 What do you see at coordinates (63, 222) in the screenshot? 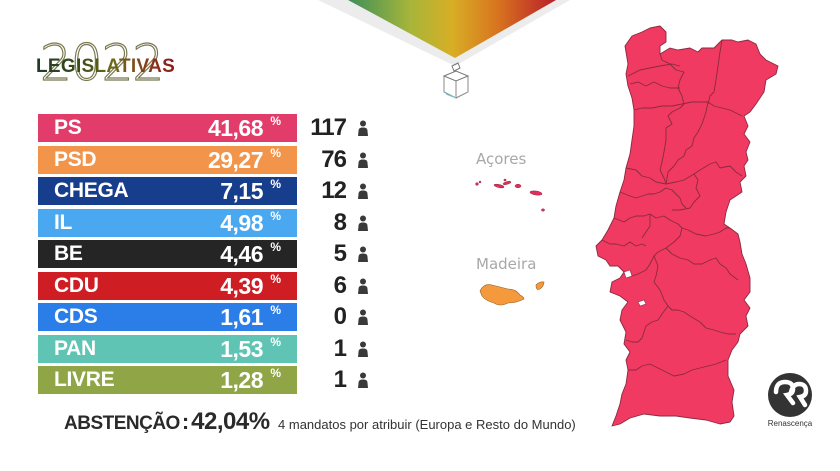
I see `party-name: IL` at bounding box center [63, 222].